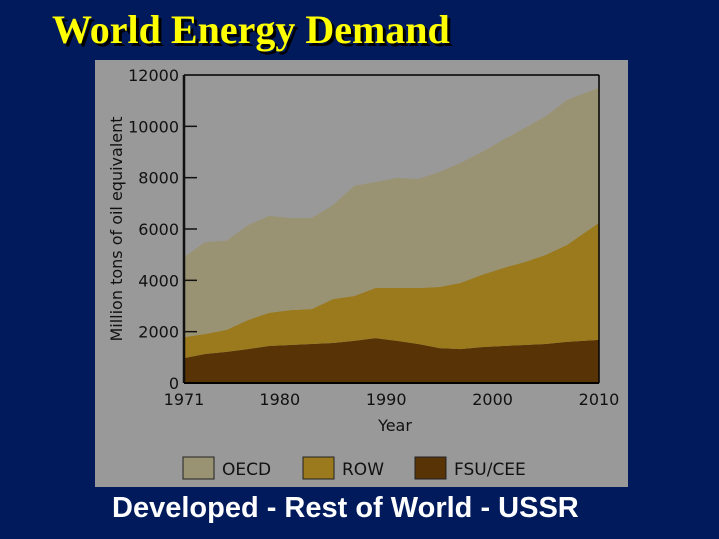 The width and height of the screenshot is (719, 539). Describe the element at coordinates (386, 399) in the screenshot. I see `x-tick-label: 1990` at that location.